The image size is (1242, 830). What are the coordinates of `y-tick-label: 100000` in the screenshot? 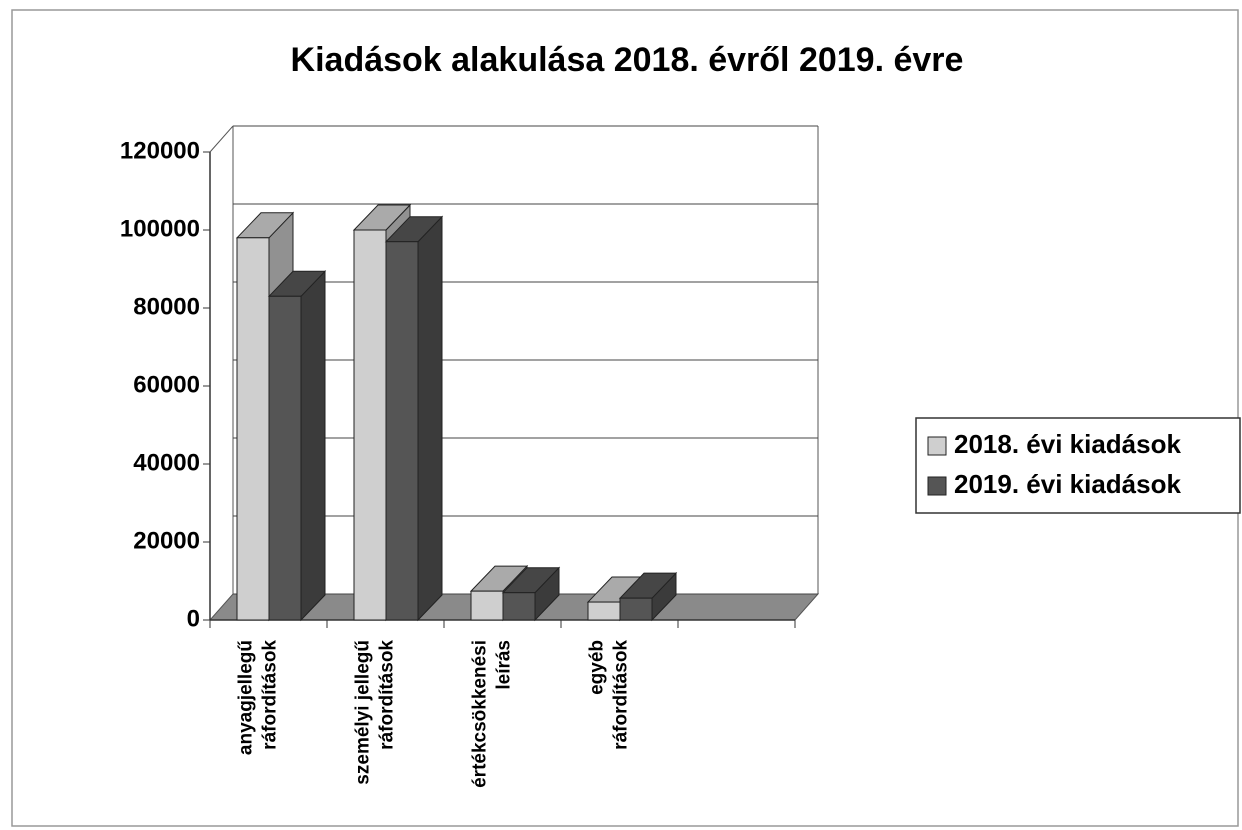 It's located at (160, 228).